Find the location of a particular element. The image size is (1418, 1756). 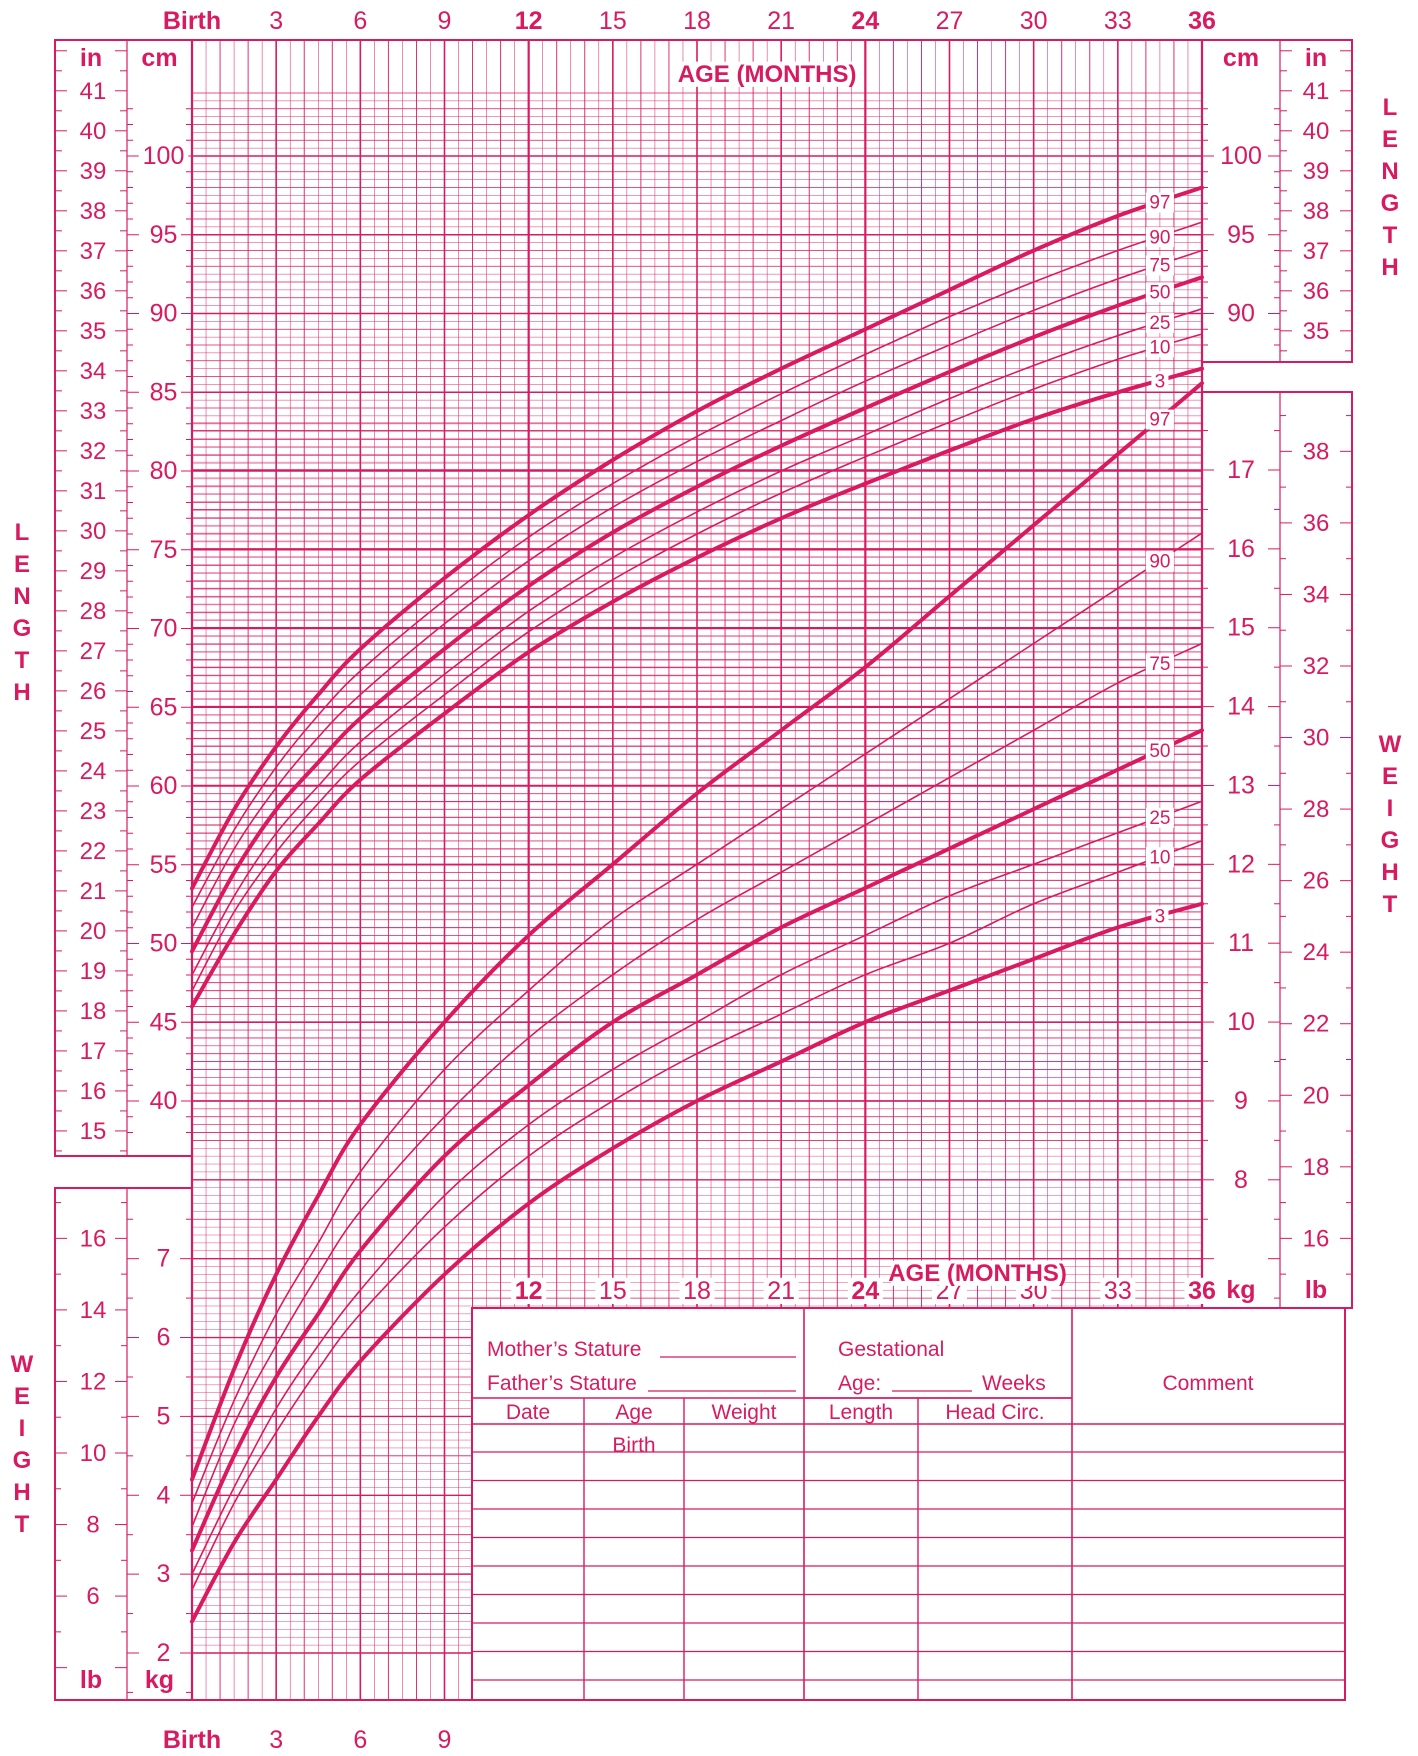

length-percentile-97-label: 97 is located at coordinates (1159, 203).